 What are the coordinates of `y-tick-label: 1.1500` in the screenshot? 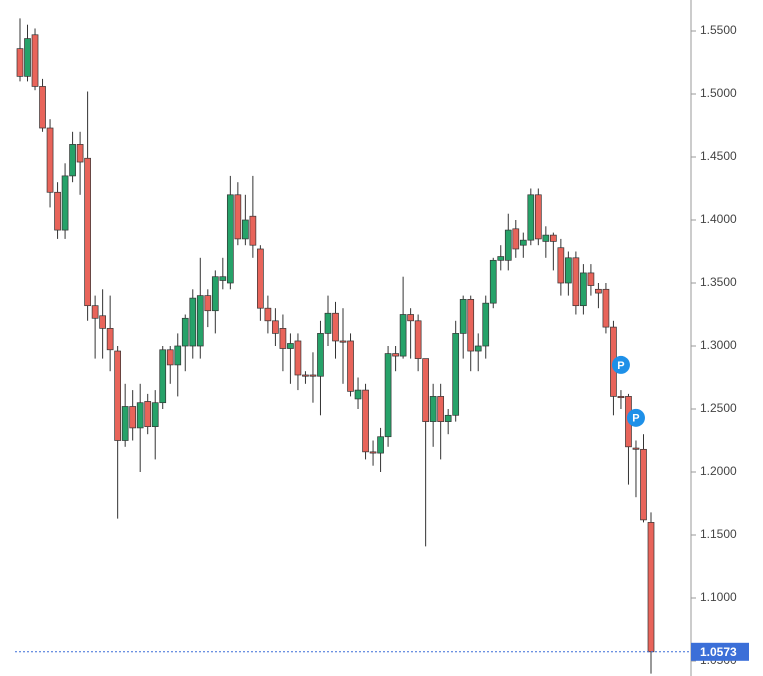 It's located at (718, 534).